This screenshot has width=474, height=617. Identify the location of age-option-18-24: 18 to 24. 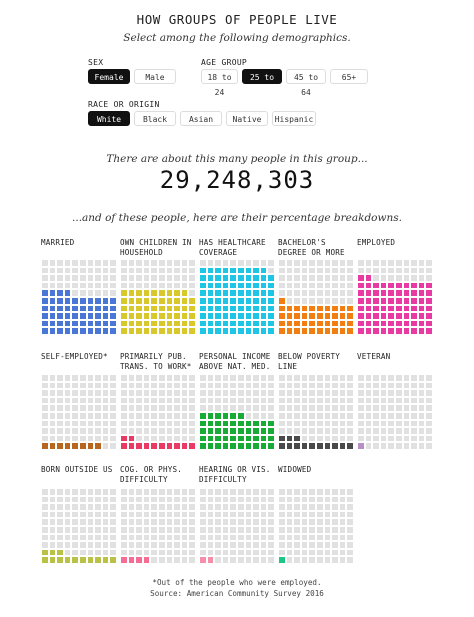
(219, 83).